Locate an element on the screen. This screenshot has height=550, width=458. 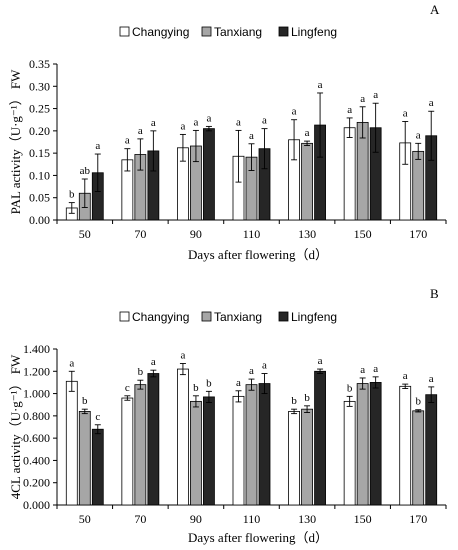
legend-swatch-lingfeng is located at coordinates (283, 31).